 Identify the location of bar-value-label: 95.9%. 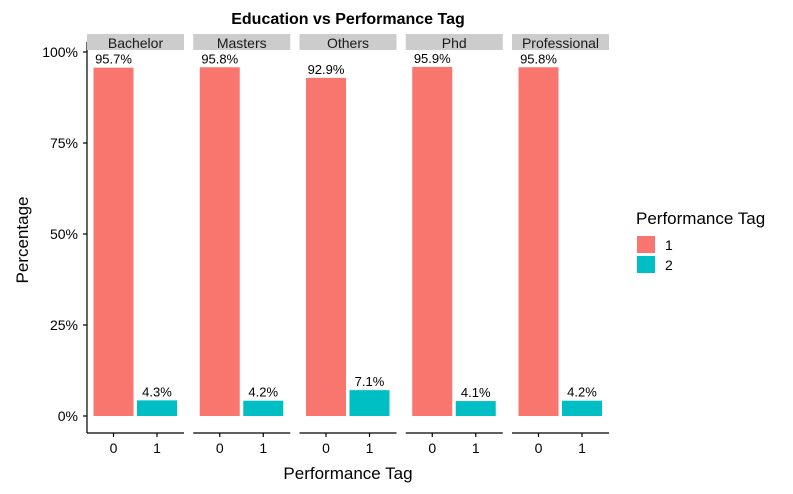
(432, 58).